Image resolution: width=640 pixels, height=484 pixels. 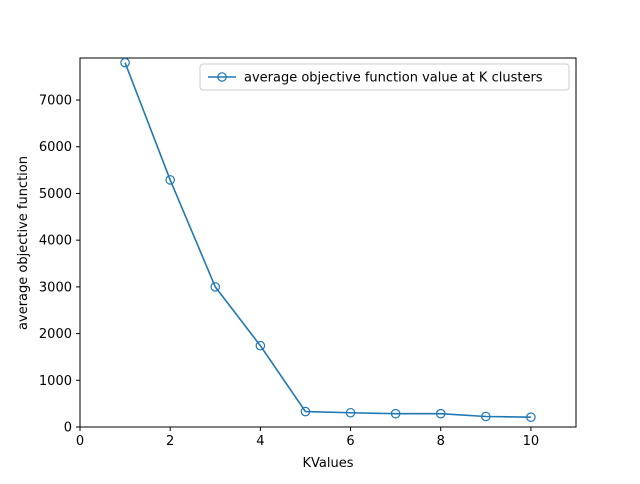 I want to click on y-tick-label: 0, so click(x=68, y=428).